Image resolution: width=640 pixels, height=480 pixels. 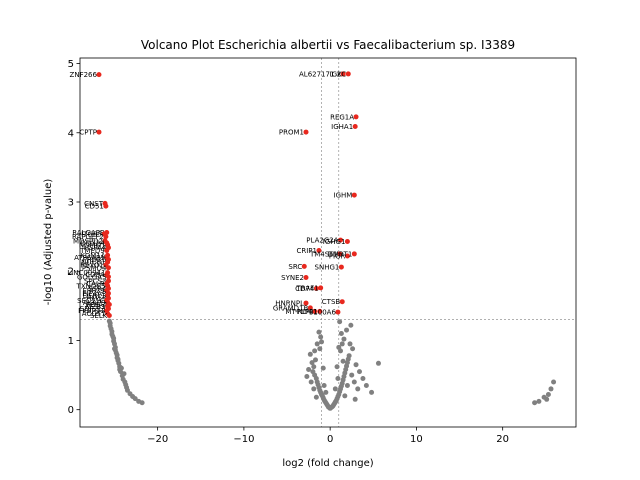 I want to click on x-tick-label: 20, so click(x=502, y=439).